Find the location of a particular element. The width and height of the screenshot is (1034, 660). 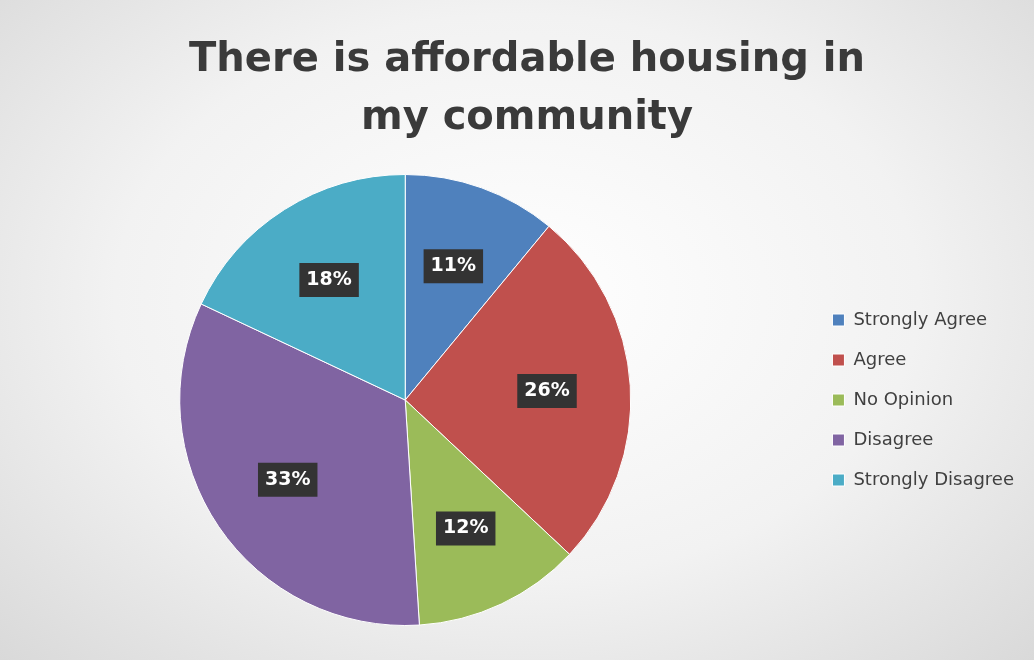

legend-label: Strongly Agree is located at coordinates (920, 318).